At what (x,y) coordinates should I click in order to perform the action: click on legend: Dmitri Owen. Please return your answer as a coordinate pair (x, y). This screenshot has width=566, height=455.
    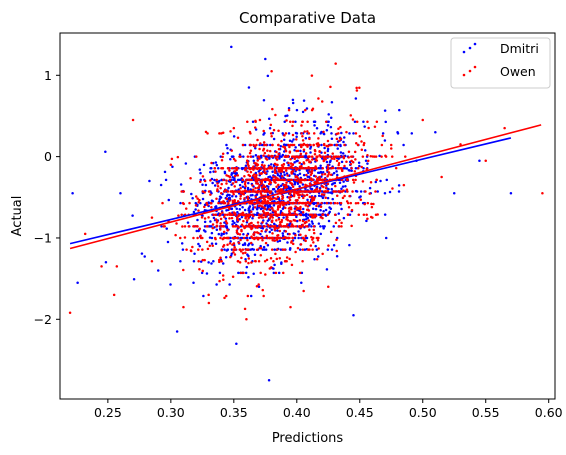
    Looking at the image, I should click on (500, 63).